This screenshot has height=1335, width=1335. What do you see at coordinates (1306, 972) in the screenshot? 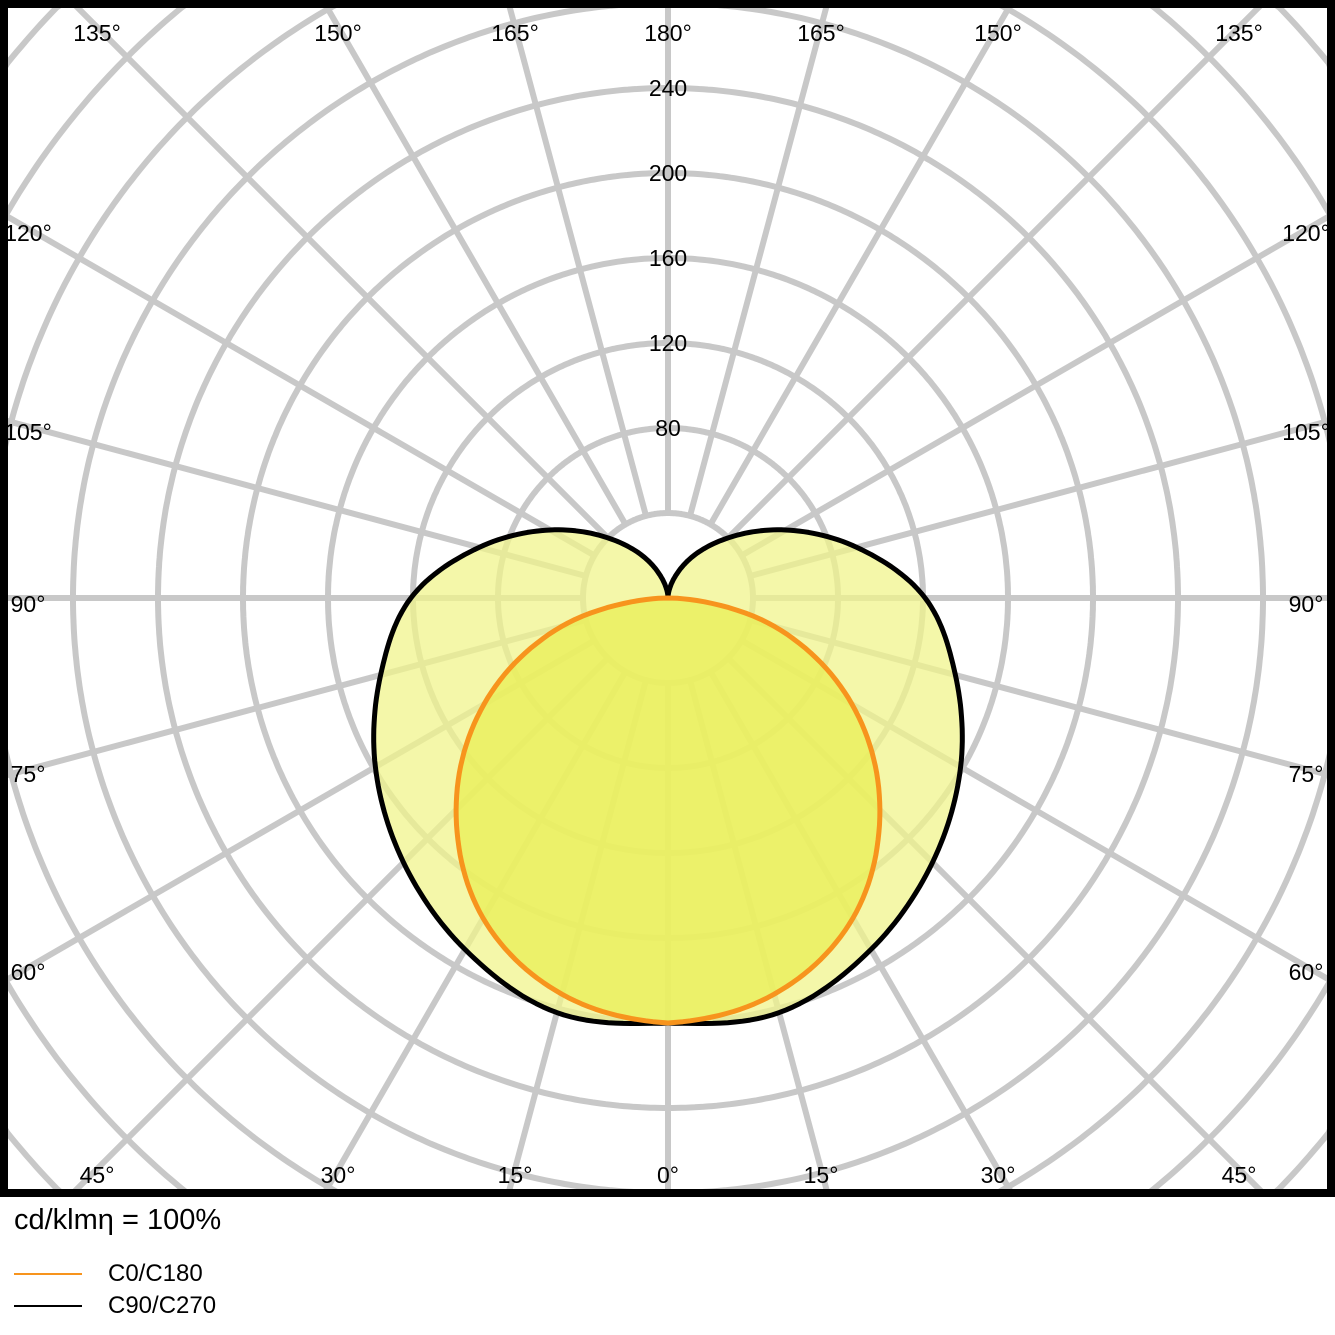
I see `angle-label-right: 60°` at bounding box center [1306, 972].